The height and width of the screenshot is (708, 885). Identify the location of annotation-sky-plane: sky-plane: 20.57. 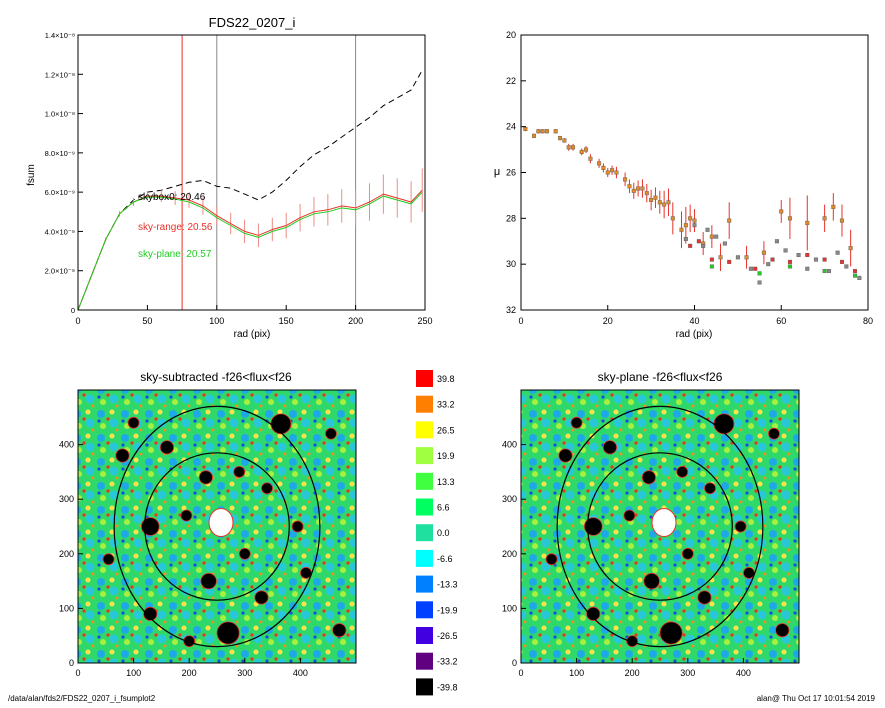
(175, 254).